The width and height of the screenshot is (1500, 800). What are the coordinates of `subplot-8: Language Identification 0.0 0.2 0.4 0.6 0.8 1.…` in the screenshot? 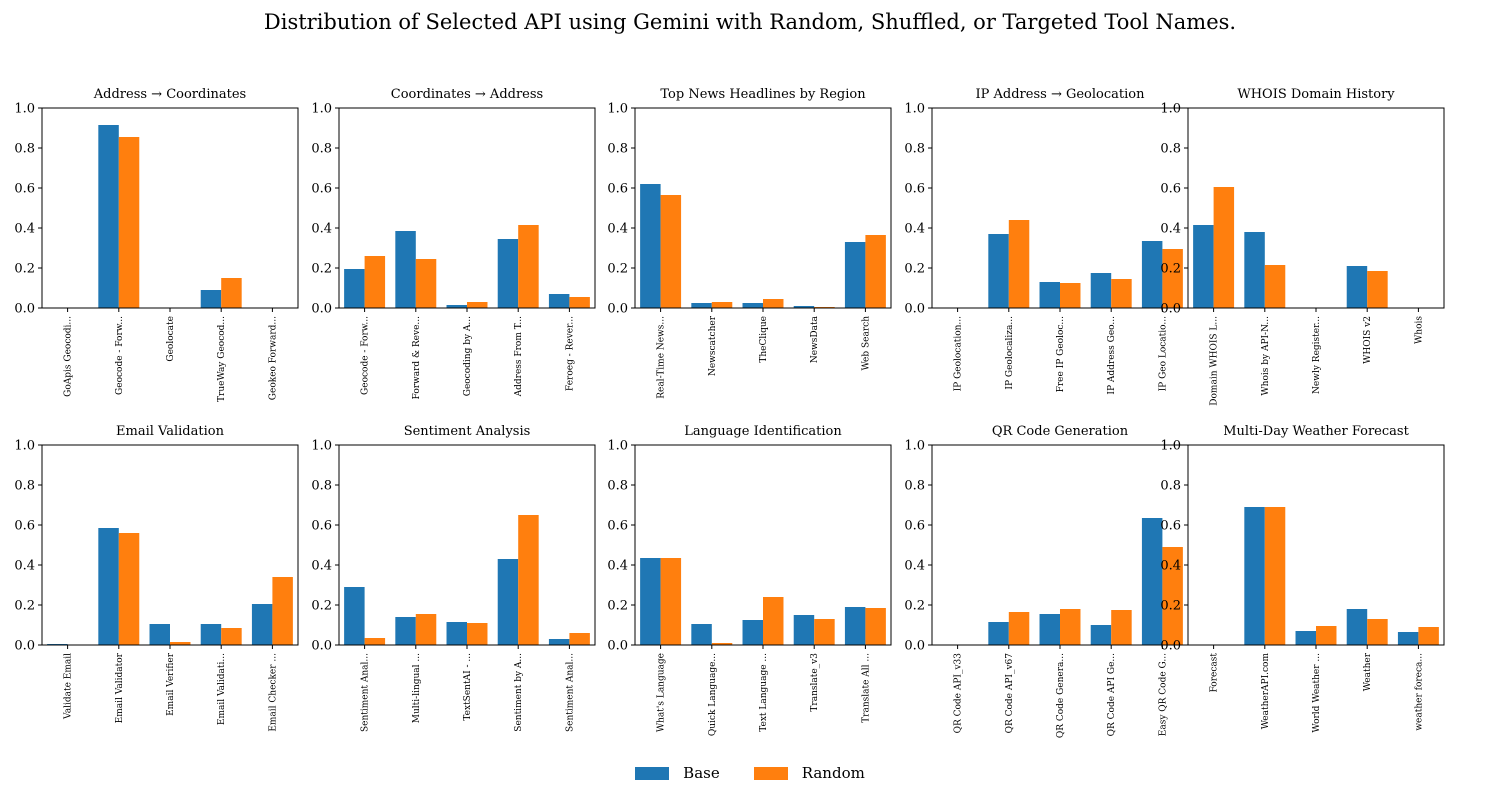 It's located at (749, 580).